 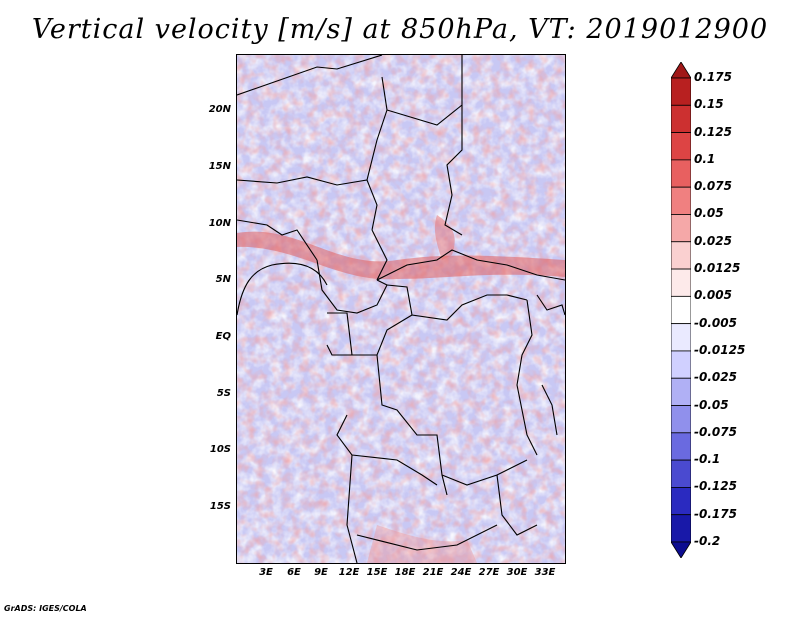 What do you see at coordinates (715, 322) in the screenshot?
I see `colorbar-label: -0.005` at bounding box center [715, 322].